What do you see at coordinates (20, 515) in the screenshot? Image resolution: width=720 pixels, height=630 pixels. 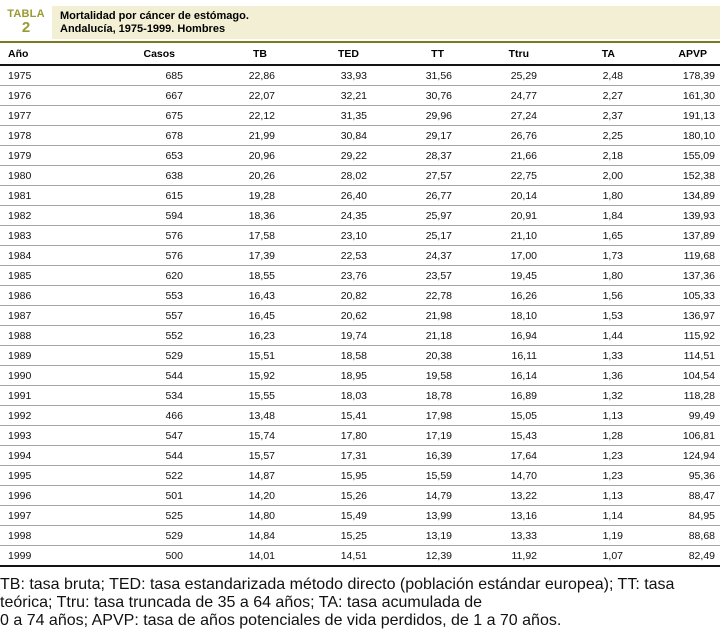 I see `year-cell: 1997` at bounding box center [20, 515].